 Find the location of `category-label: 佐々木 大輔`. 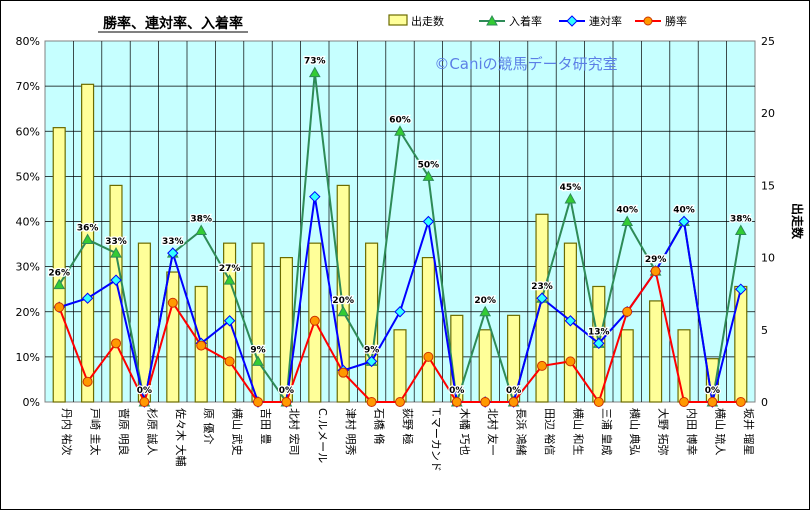

category-label: 佐々木 大輔 is located at coordinates (181, 437).